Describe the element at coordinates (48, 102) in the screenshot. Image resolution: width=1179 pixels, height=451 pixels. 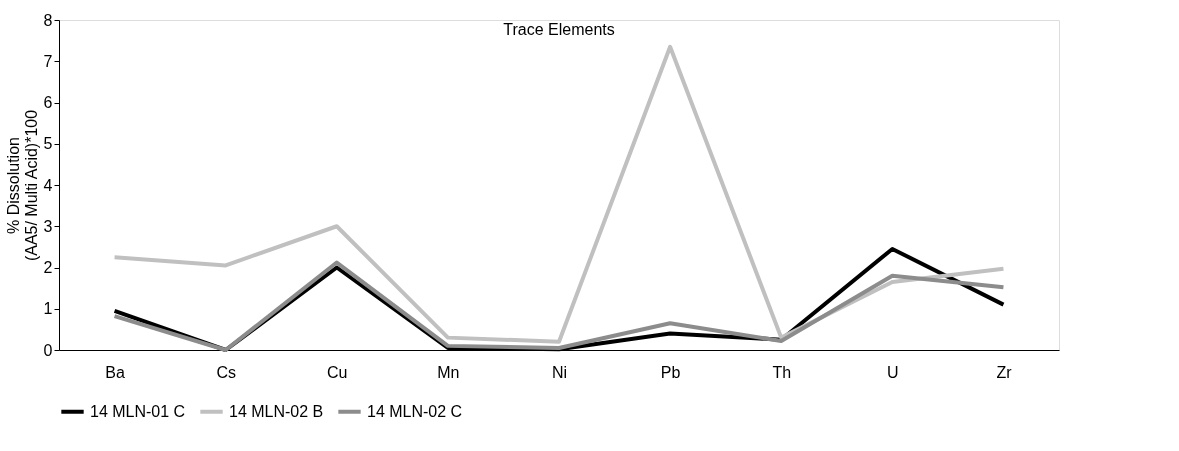
I see `y-tick-label: 6` at that location.